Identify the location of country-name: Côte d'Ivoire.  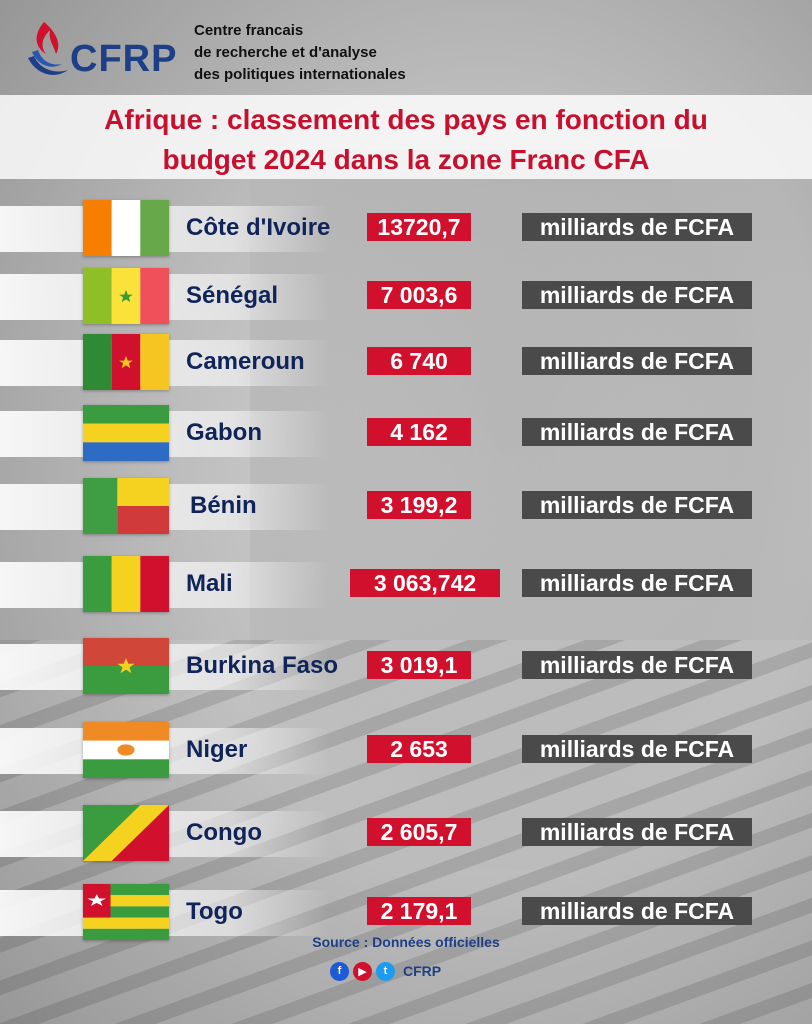
(258, 227).